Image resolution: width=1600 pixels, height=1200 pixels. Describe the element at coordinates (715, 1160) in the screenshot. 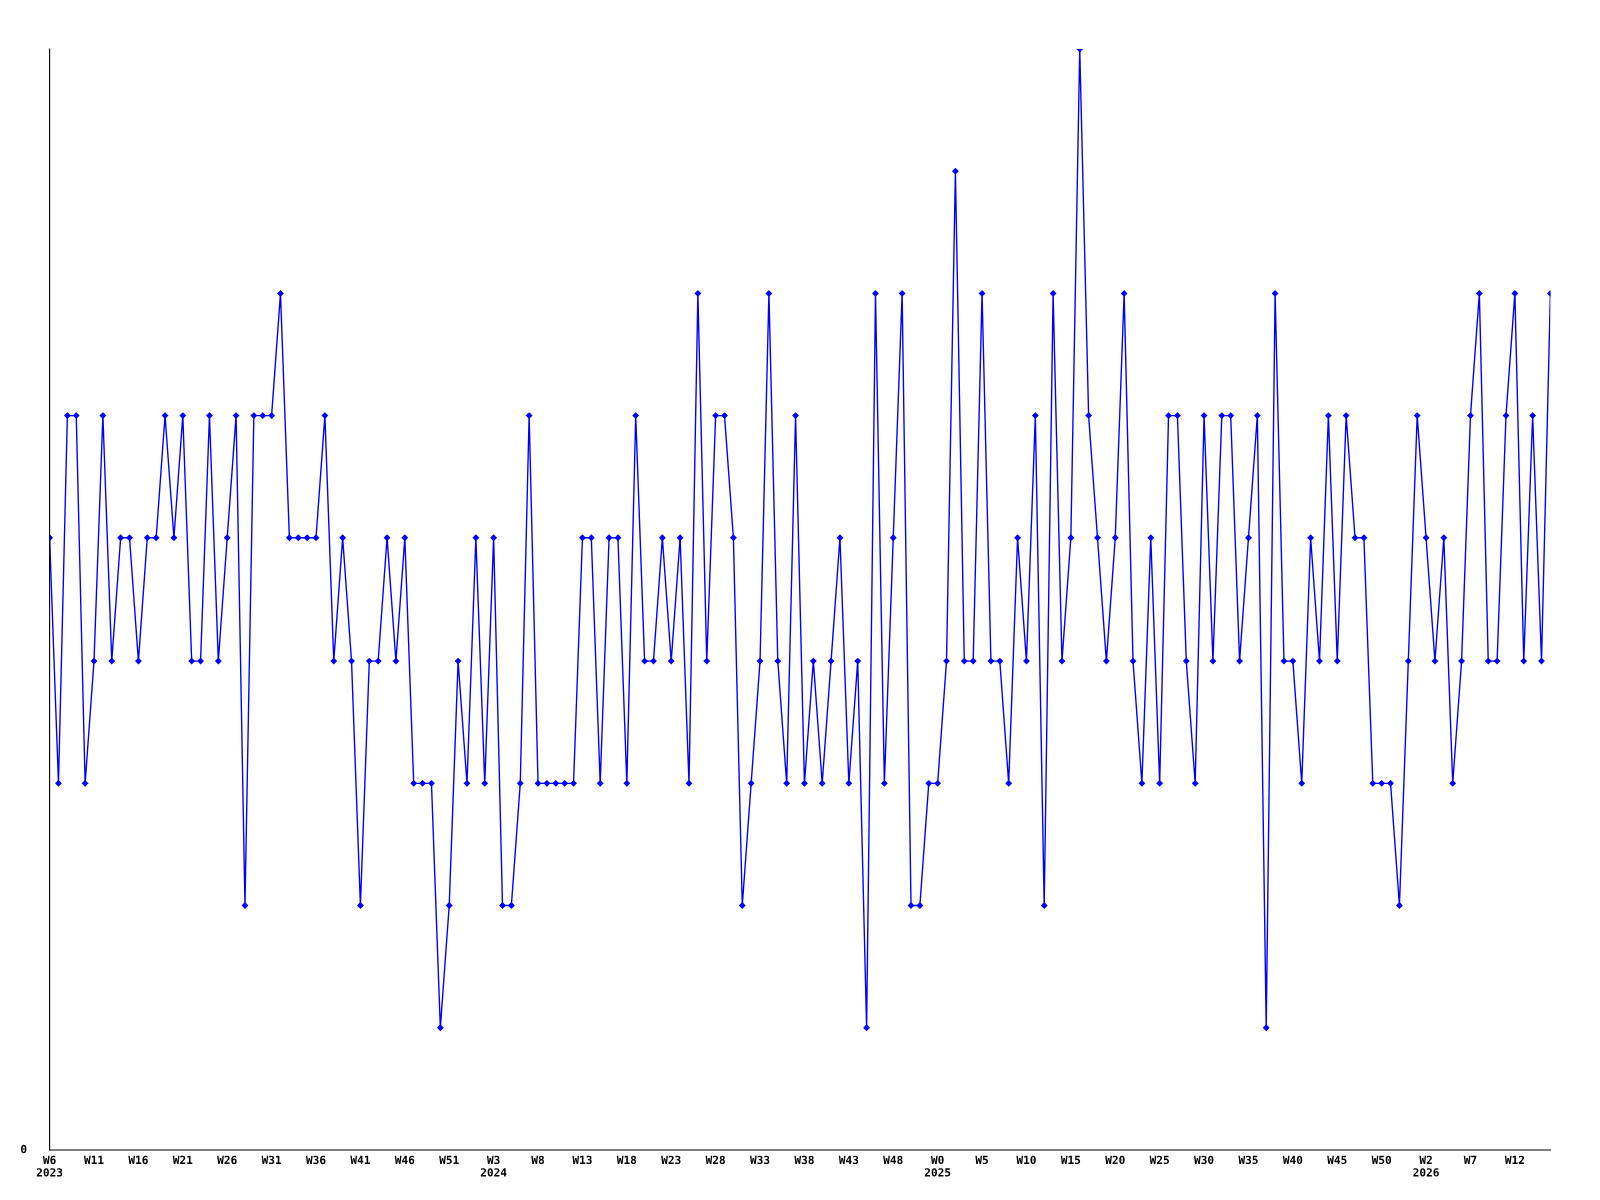

I see `x-tick-label: W28` at that location.